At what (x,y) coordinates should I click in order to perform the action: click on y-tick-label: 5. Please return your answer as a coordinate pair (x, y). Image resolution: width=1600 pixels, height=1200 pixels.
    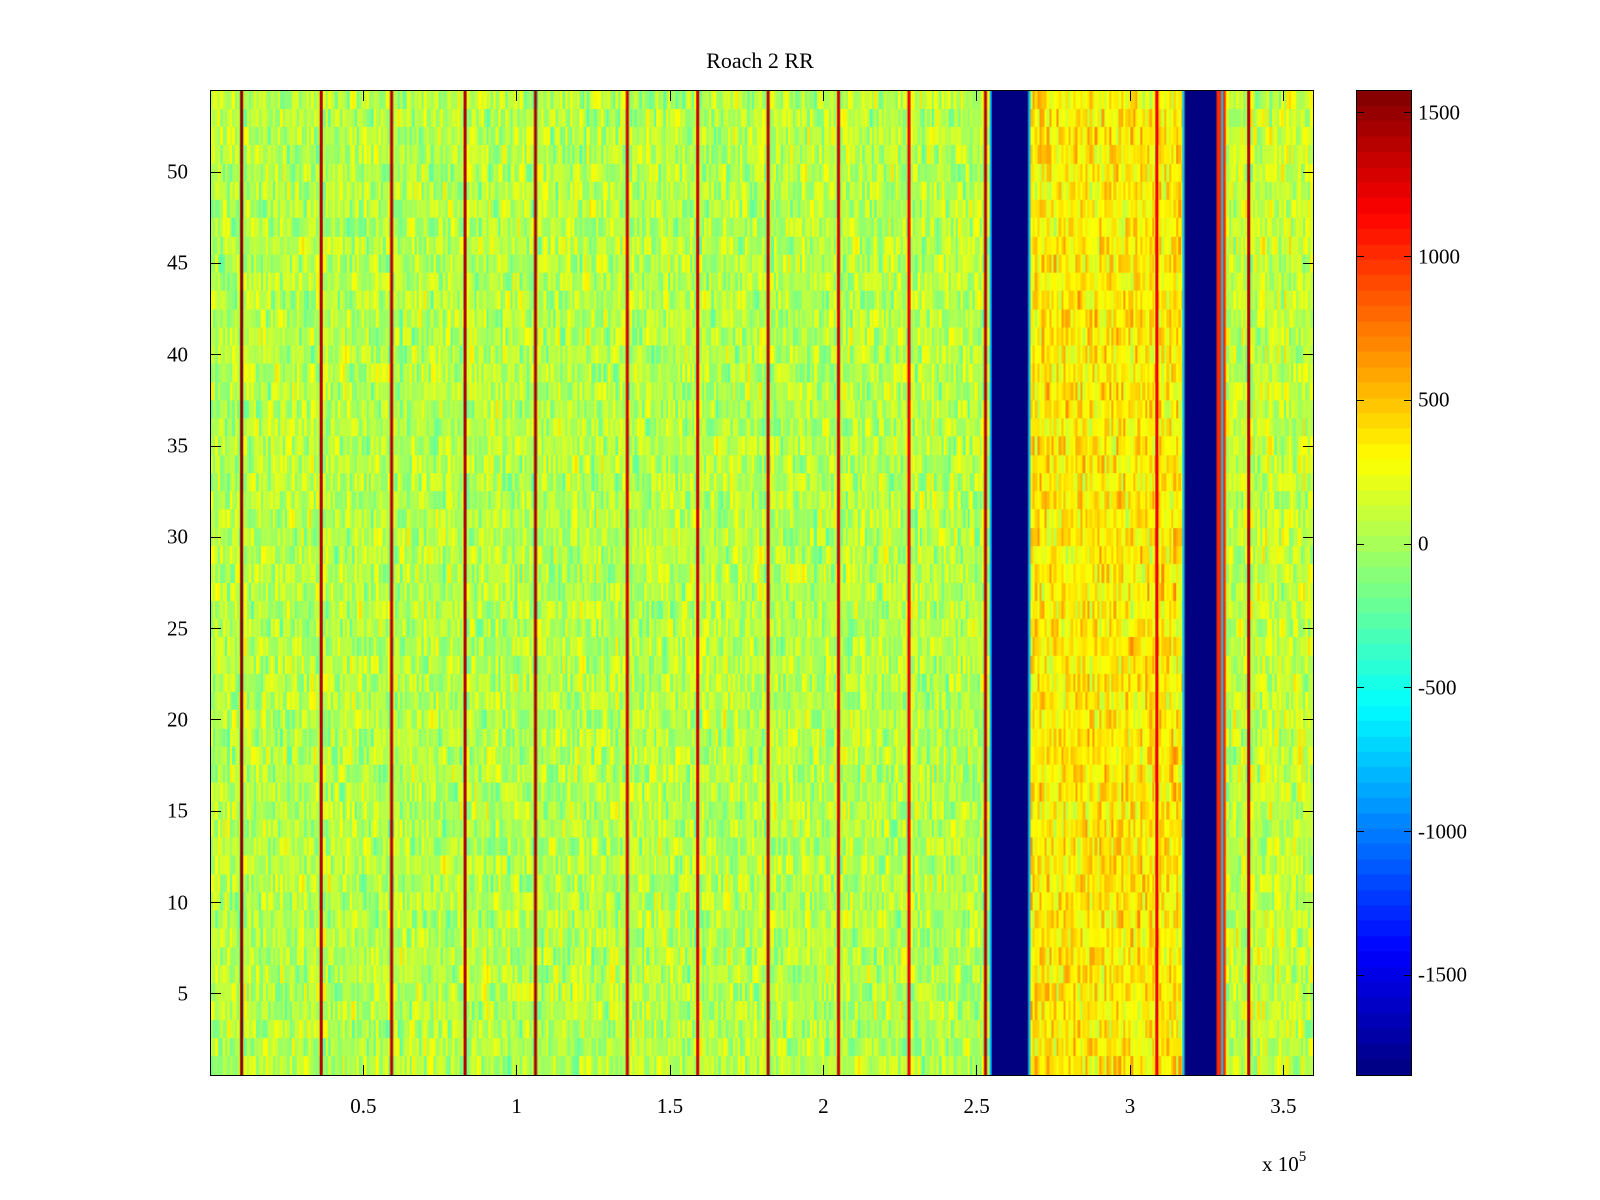
    Looking at the image, I should click on (183, 993).